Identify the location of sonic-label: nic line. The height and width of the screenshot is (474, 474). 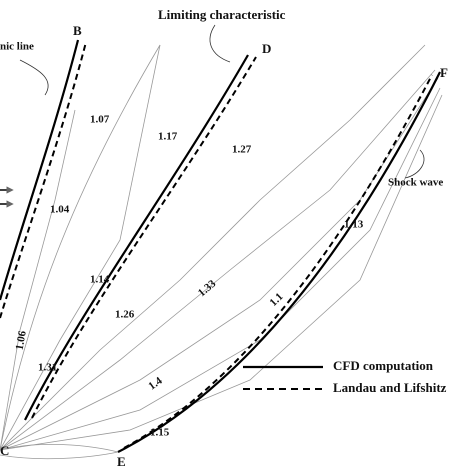
(17, 47).